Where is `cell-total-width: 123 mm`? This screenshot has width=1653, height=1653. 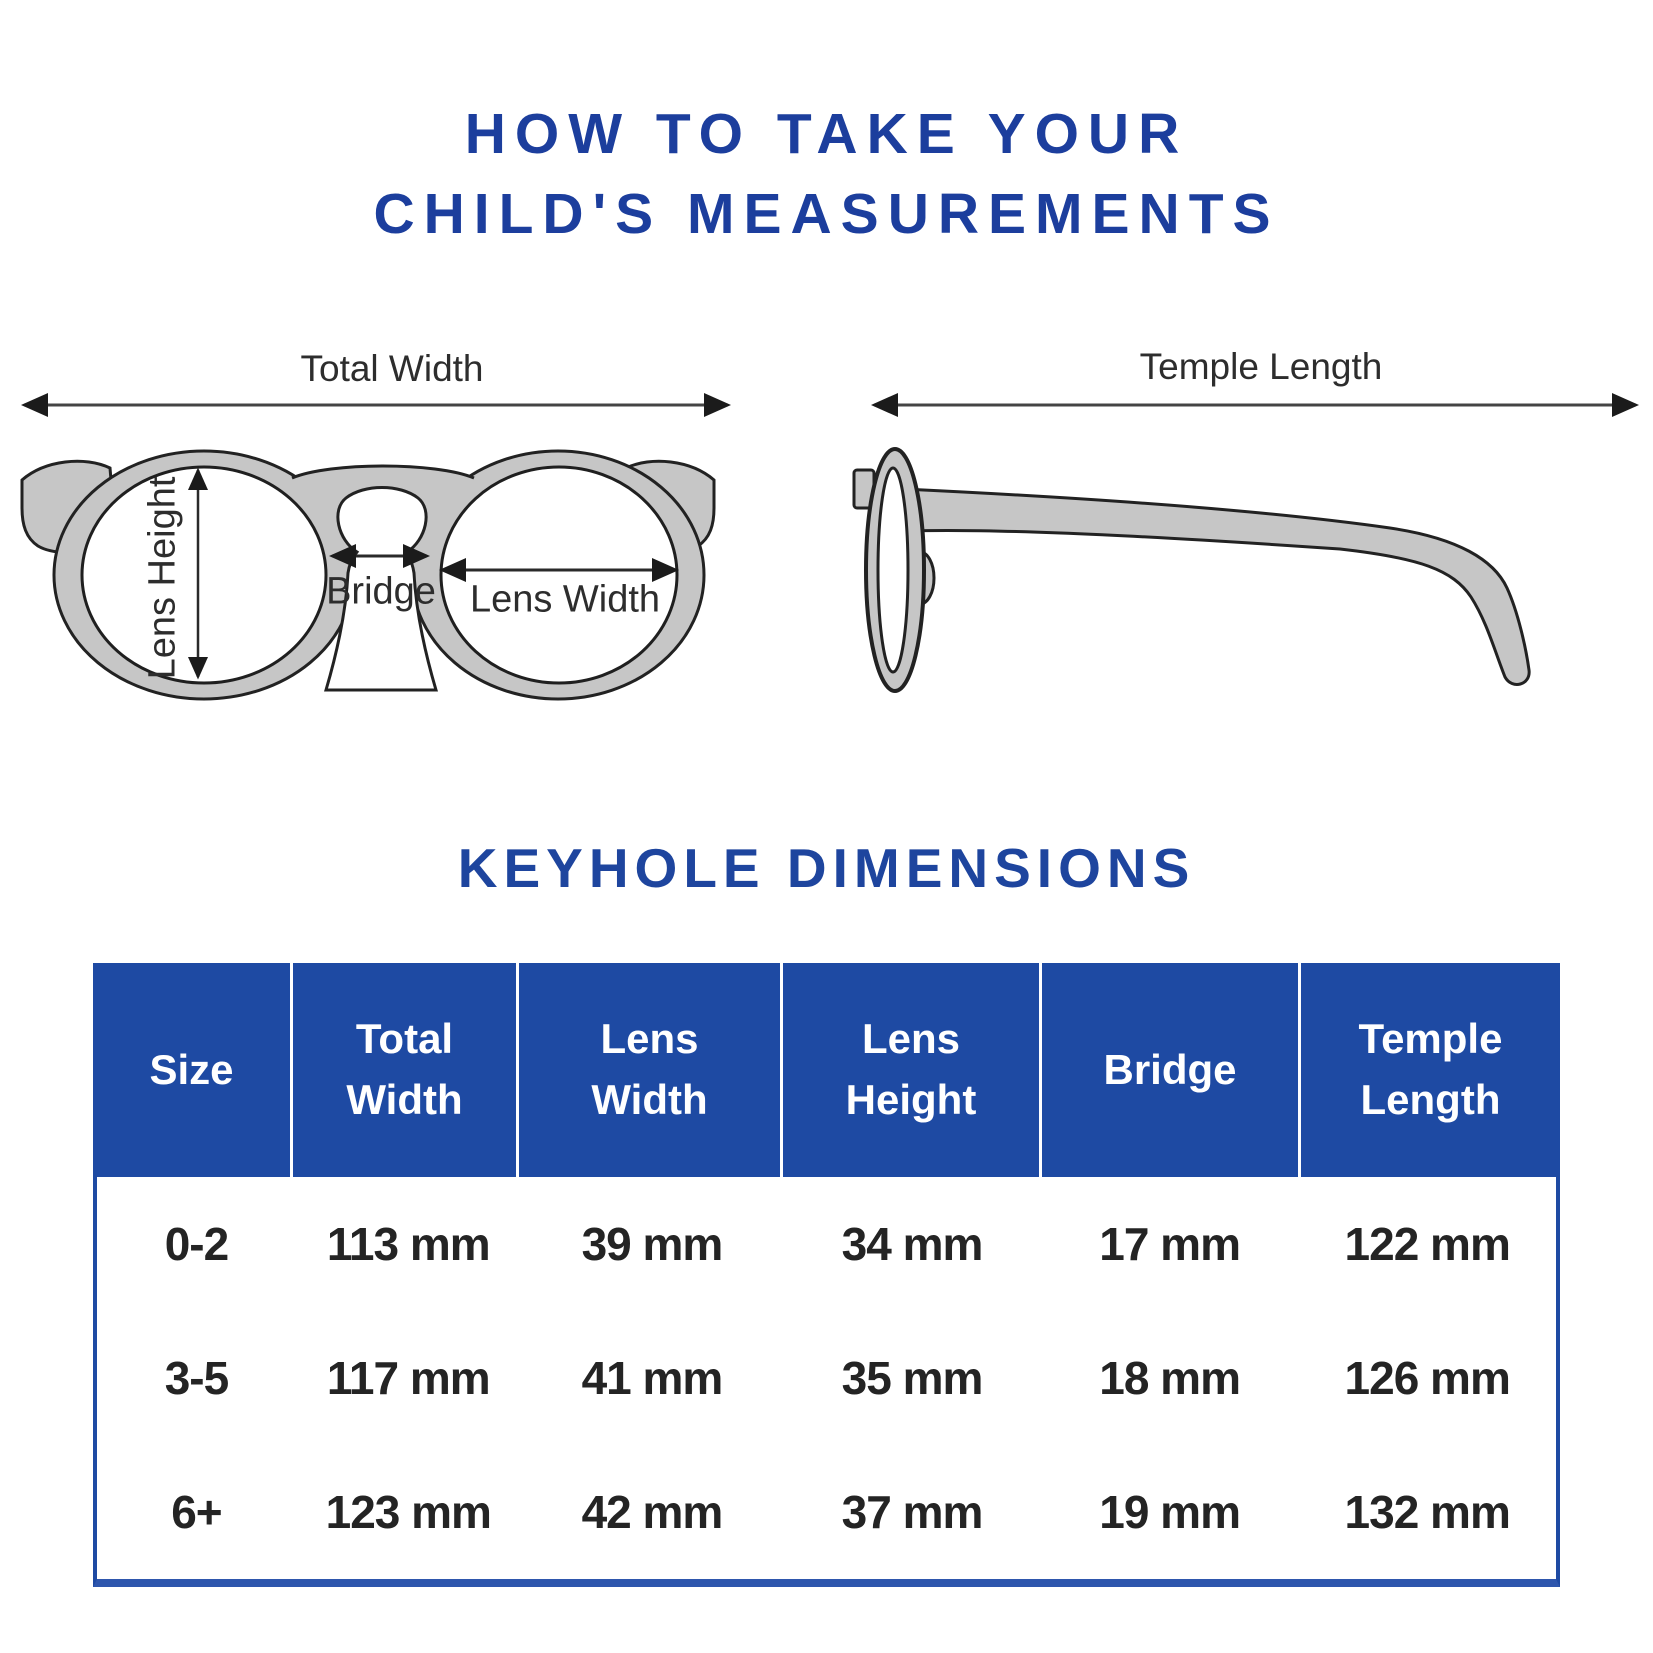
cell-total-width: 123 mm is located at coordinates (408, 1512).